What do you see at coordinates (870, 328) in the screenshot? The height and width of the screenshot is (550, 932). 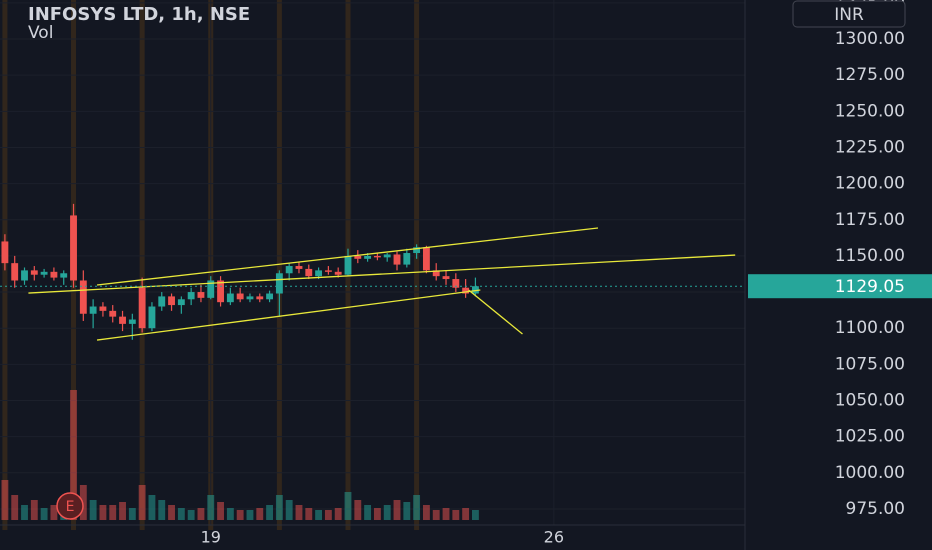 I see `y-tick-label: 1100.00` at bounding box center [870, 328].